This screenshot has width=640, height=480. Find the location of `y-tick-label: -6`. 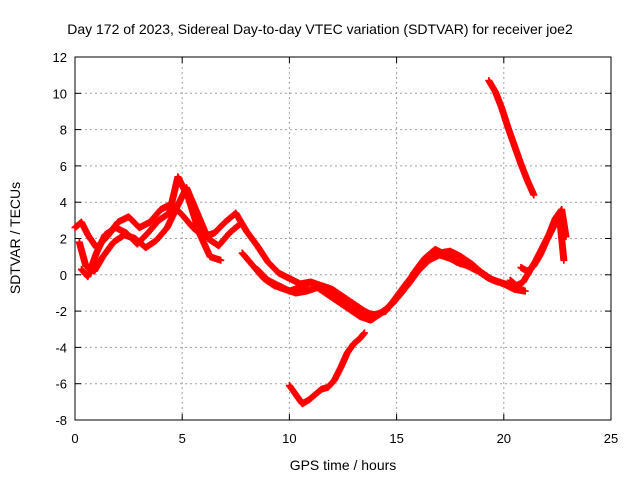

y-tick-label: -6 is located at coordinates (61, 384).